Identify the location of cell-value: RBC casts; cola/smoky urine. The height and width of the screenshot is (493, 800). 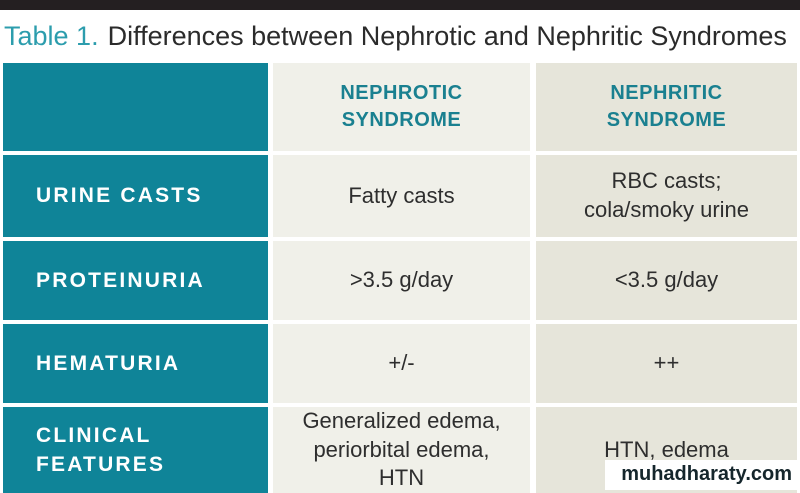
(666, 195).